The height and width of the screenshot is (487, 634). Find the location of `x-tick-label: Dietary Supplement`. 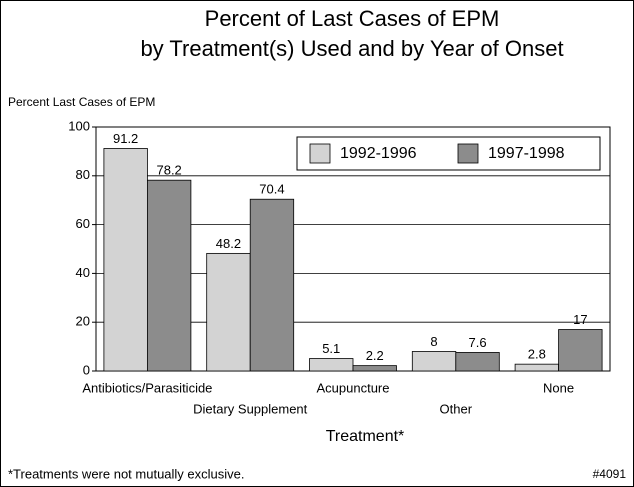

x-tick-label: Dietary Supplement is located at coordinates (250, 408).